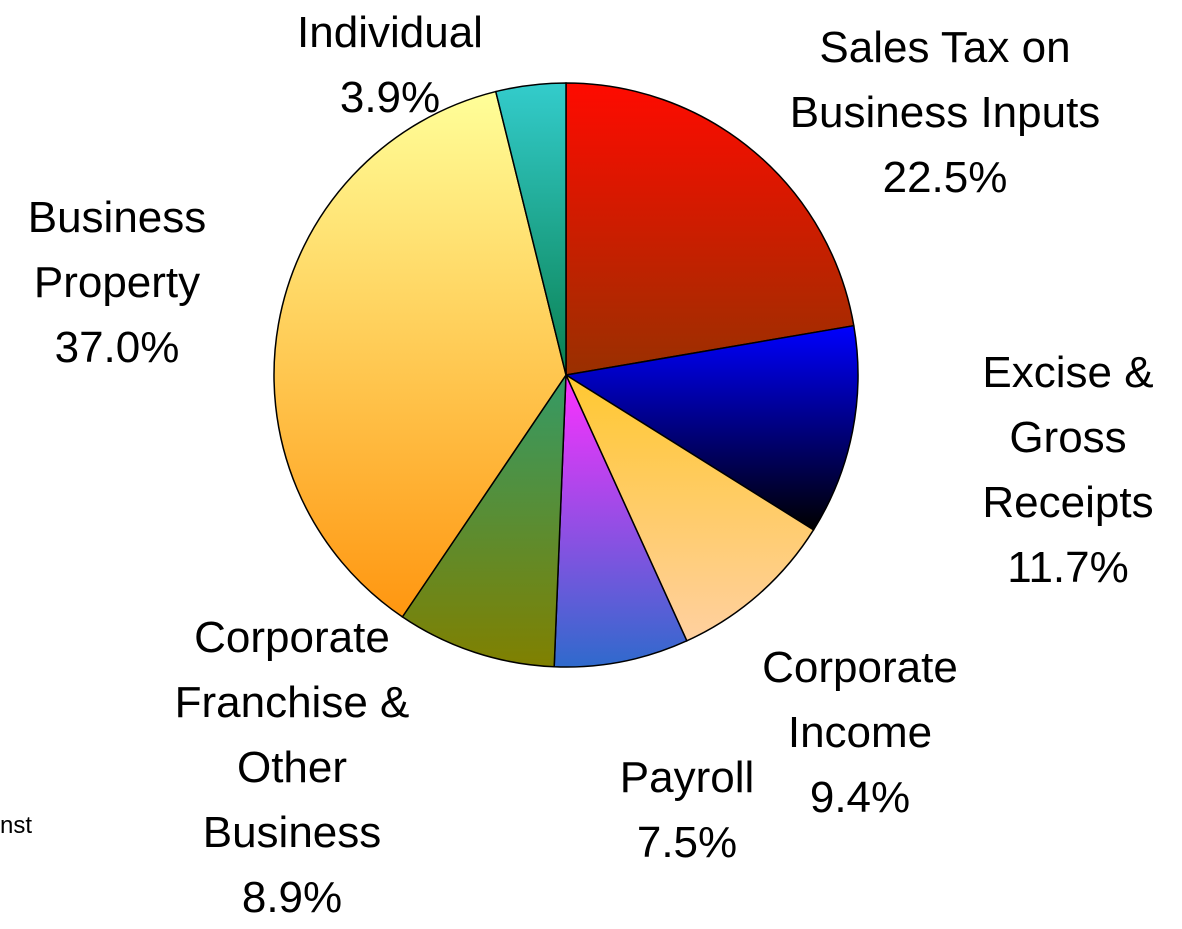 The image size is (1182, 929). Describe the element at coordinates (945, 80) in the screenshot. I see `slice-name: Sales Tax on Business Inputs` at that location.